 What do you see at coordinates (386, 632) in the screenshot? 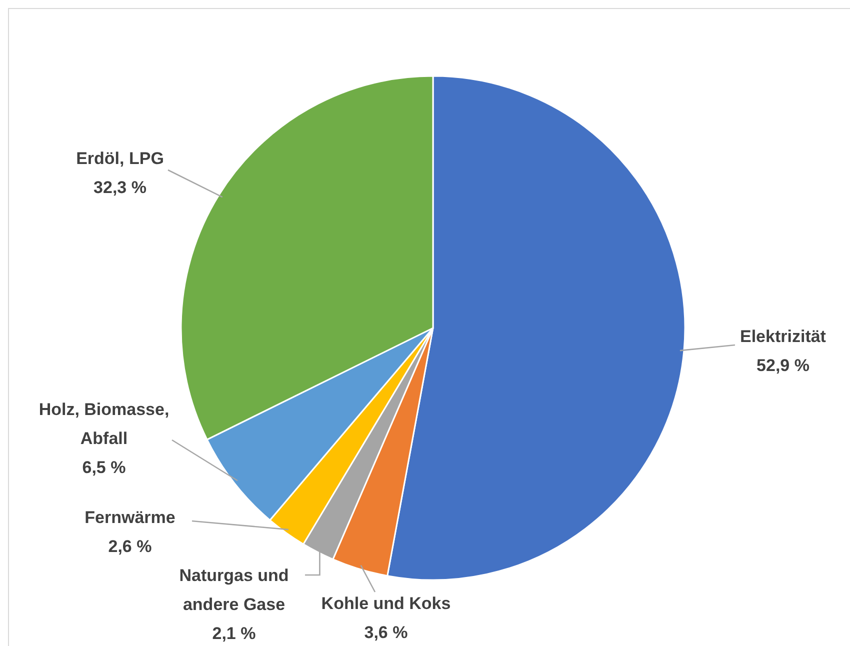
I see `data-label: 3,6 %` at bounding box center [386, 632].